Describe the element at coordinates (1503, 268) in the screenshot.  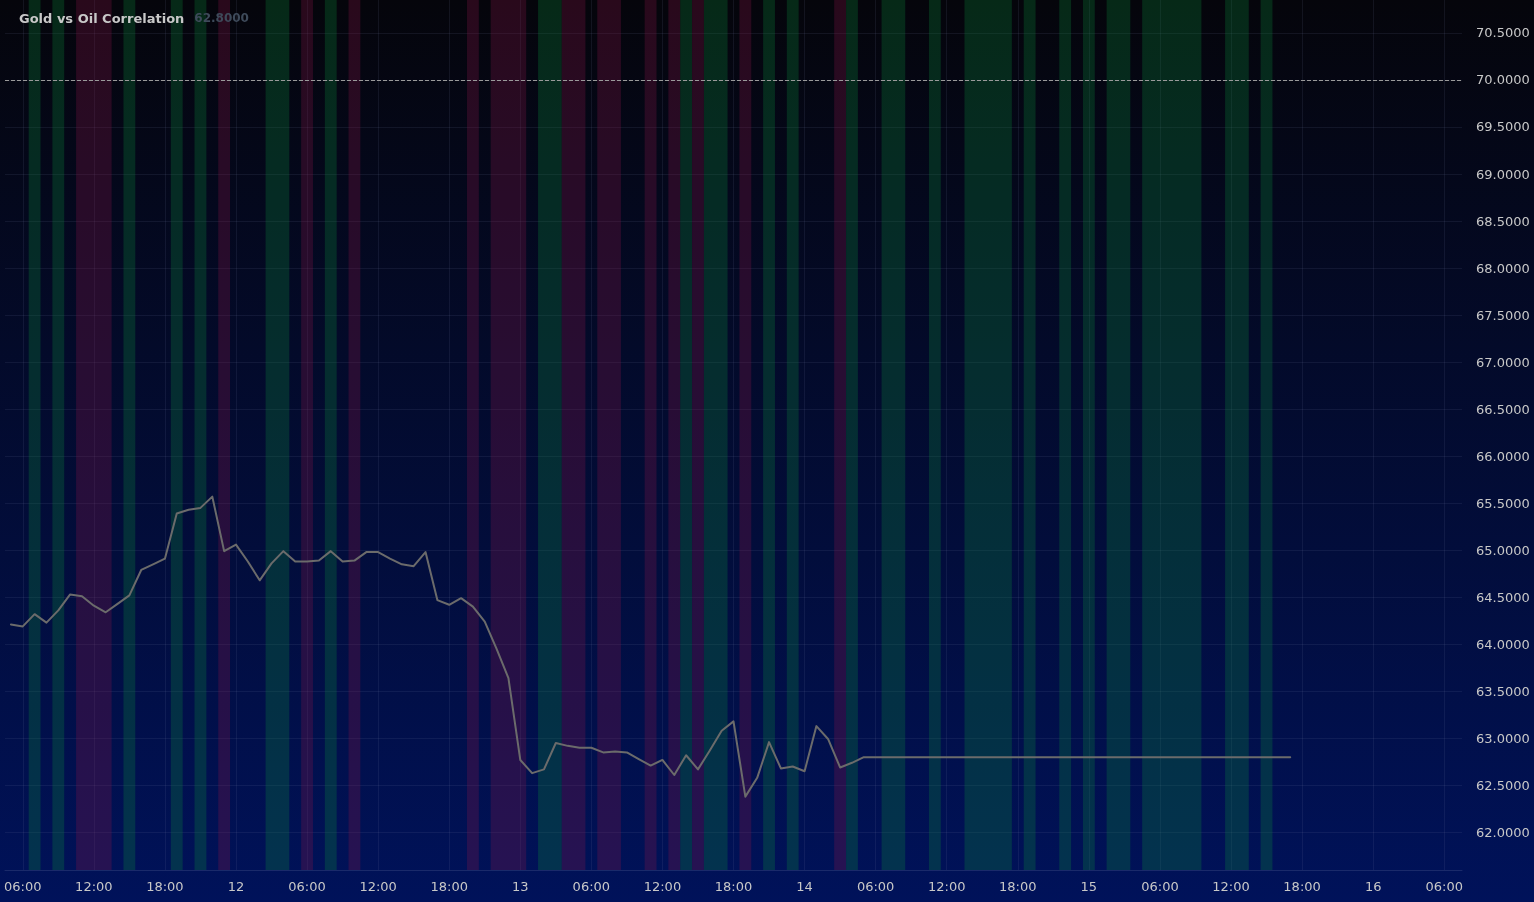
I see `y-tick-label: 68.0000` at that location.